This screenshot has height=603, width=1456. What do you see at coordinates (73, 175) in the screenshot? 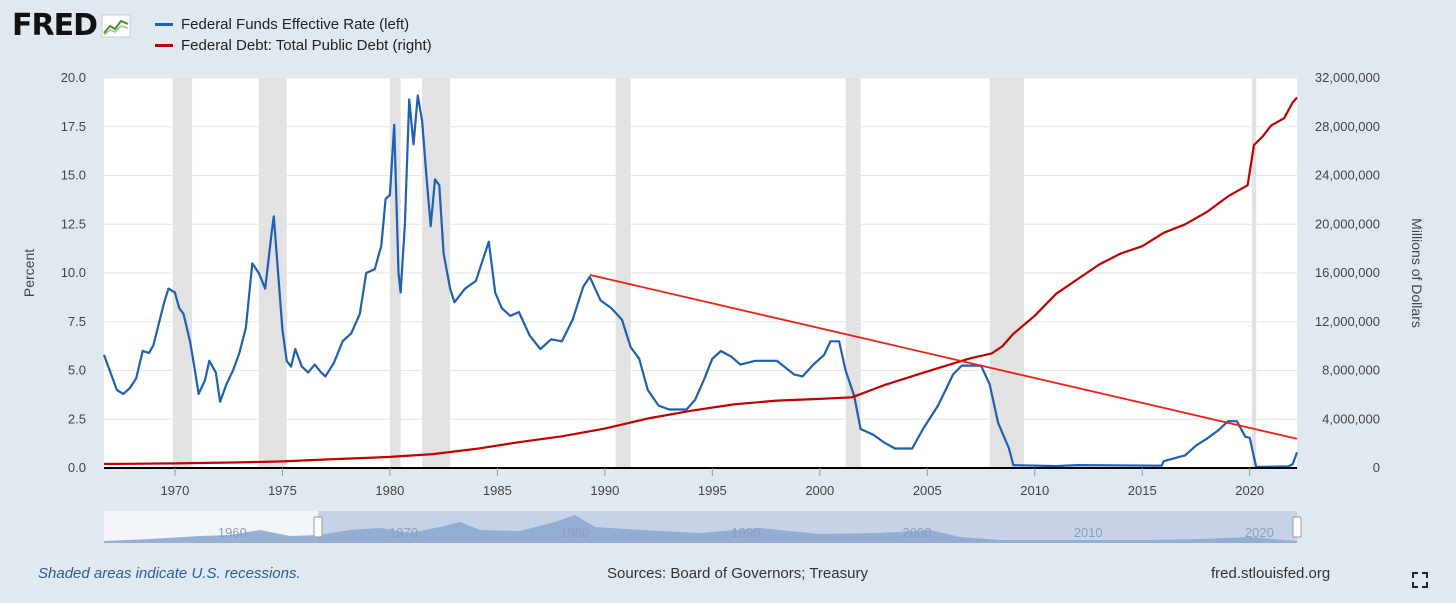
I see `left-tick-label: 15.0` at bounding box center [73, 175].